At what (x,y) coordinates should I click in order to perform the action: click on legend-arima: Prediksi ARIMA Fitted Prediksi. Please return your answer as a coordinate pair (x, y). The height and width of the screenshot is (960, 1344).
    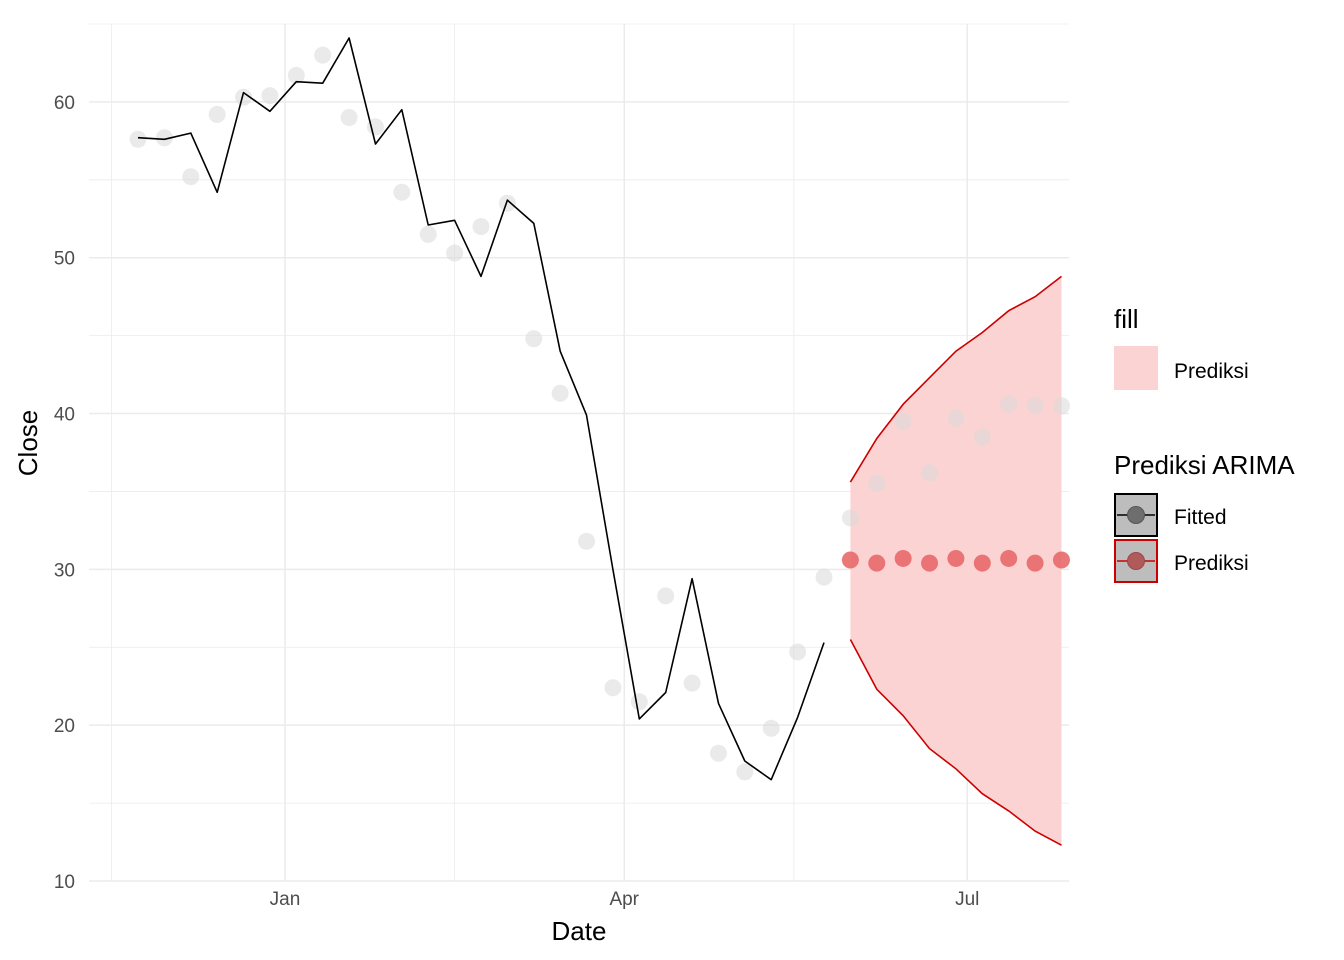
    Looking at the image, I should click on (1204, 516).